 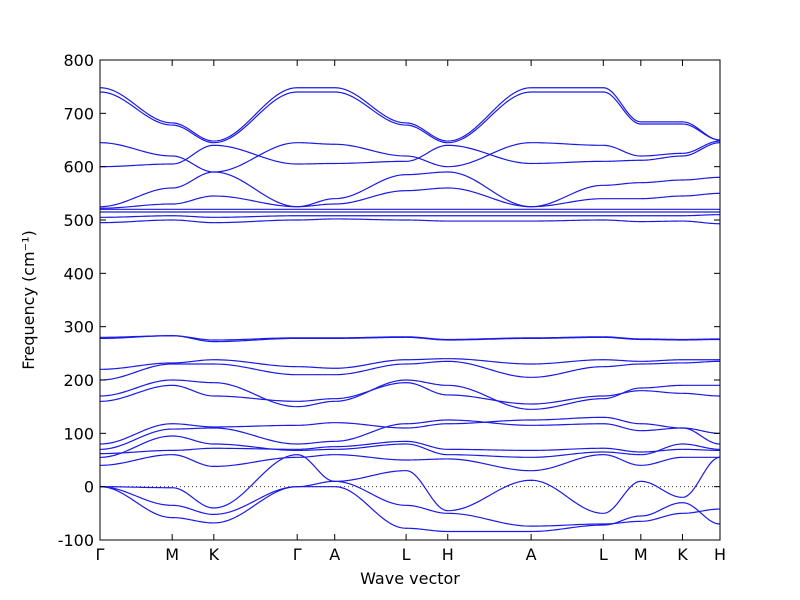 What do you see at coordinates (78, 113) in the screenshot?
I see `y-tick-label: 700` at bounding box center [78, 113].